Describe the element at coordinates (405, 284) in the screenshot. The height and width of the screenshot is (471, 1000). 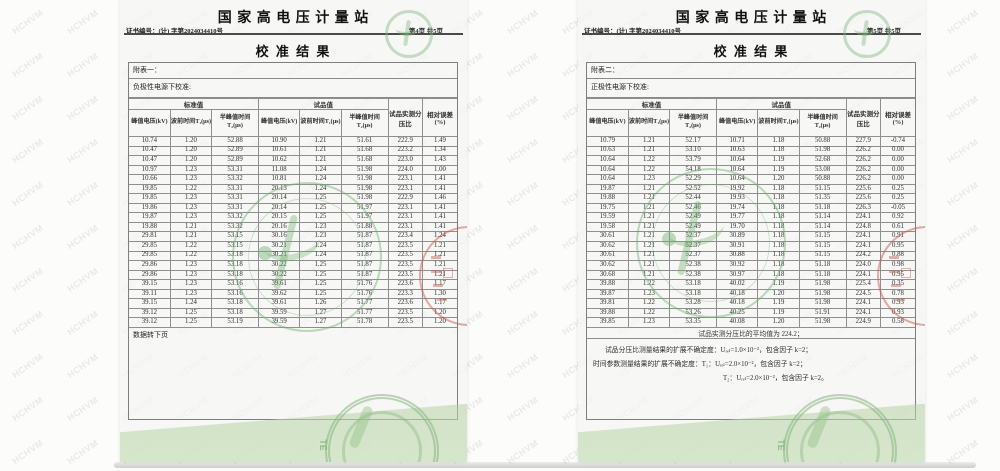
I see `table-cell: 223.6` at that location.